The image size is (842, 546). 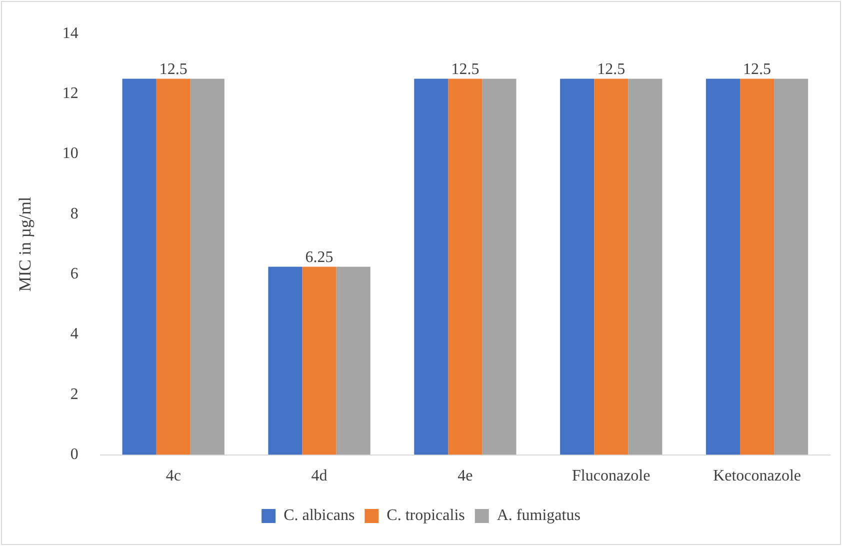 I want to click on x-tick-label: 4e, so click(x=465, y=476).